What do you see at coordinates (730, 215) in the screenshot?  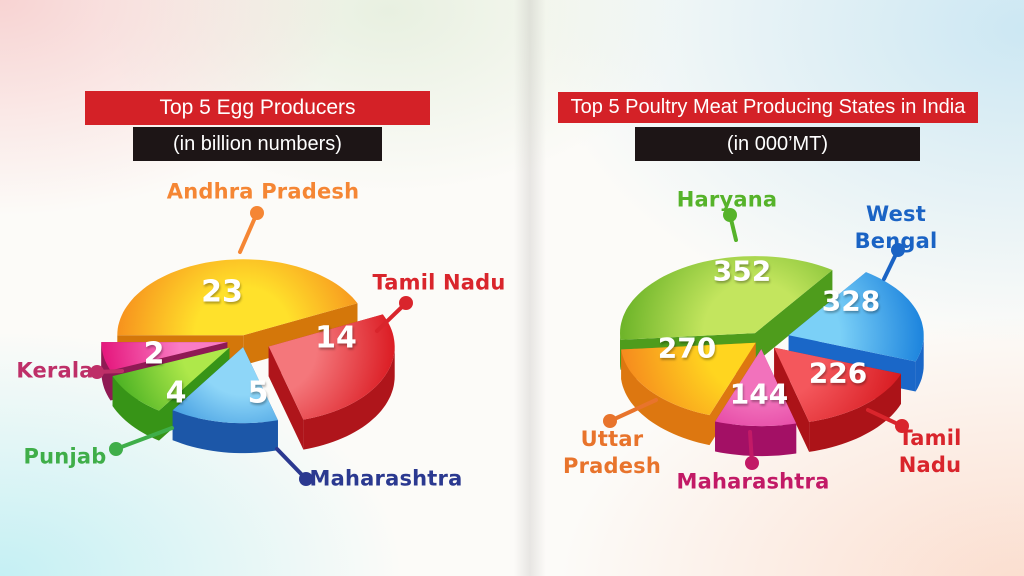 I see `leader-dot-haryana` at bounding box center [730, 215].